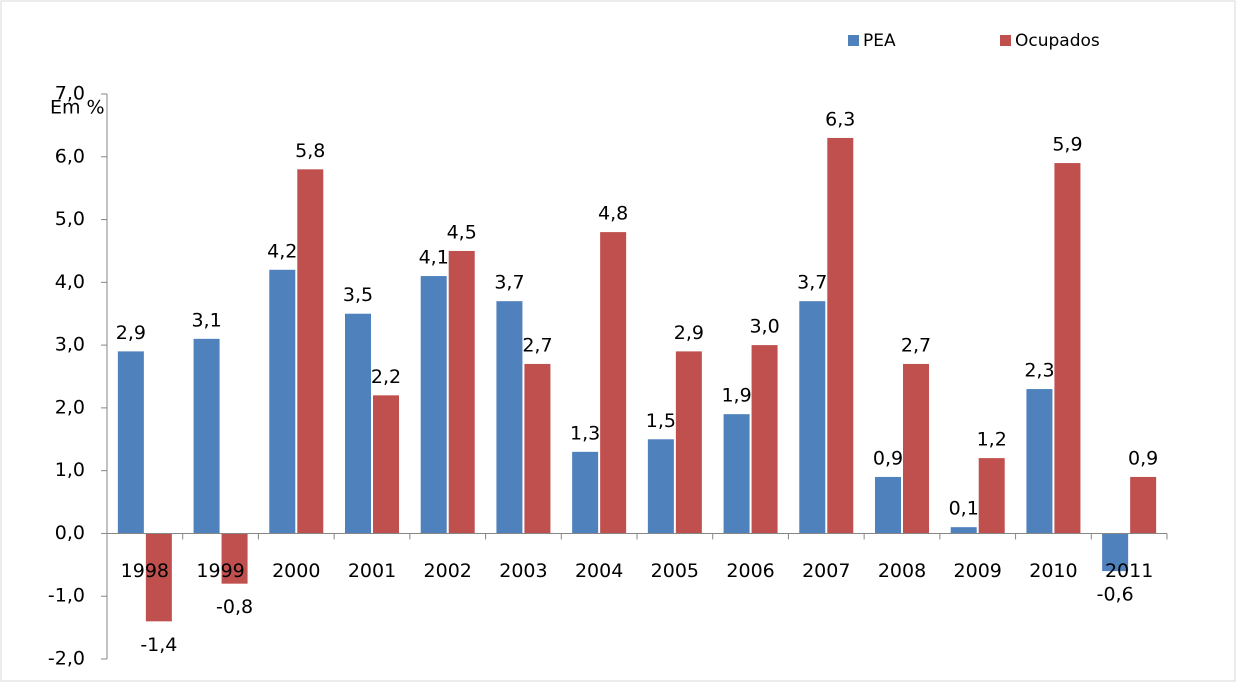  I want to click on y-tick-label: 1,0, so click(70, 470).